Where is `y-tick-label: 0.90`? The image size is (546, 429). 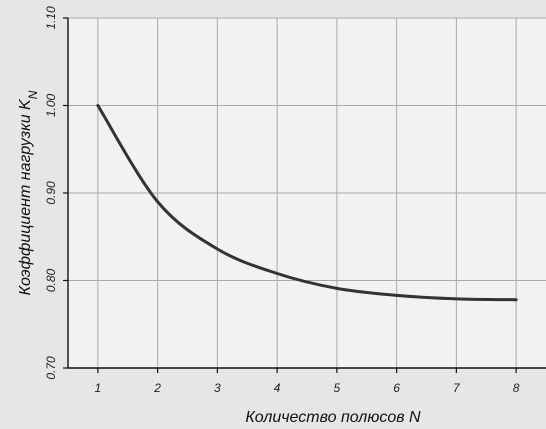
y-tick-label: 0.90 is located at coordinates (51, 193).